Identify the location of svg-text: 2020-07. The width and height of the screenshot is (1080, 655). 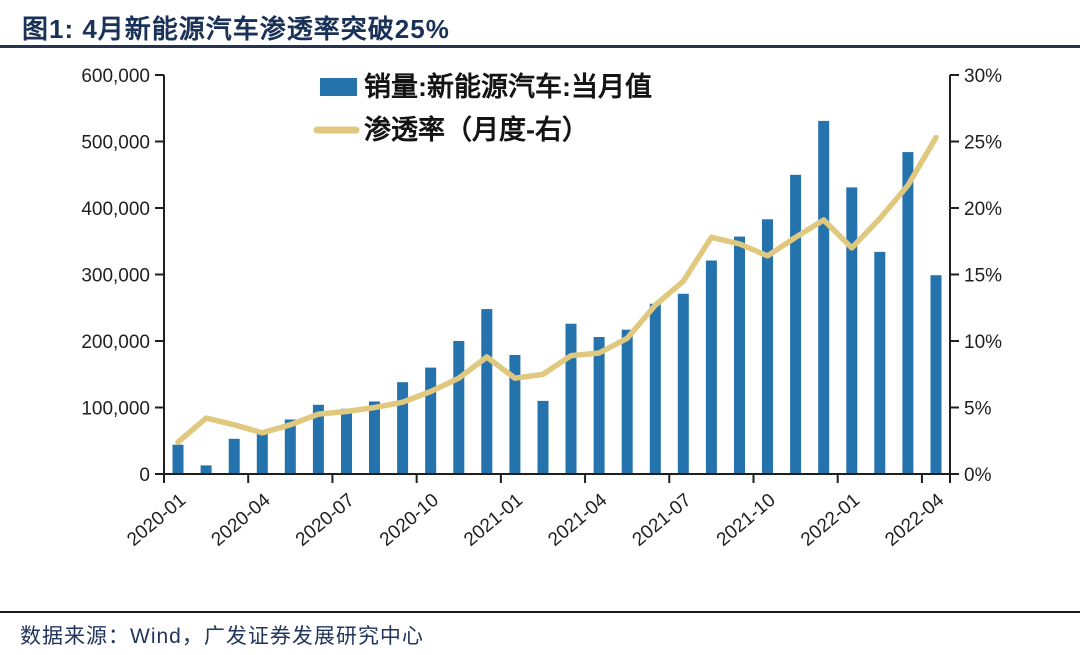
(325, 520).